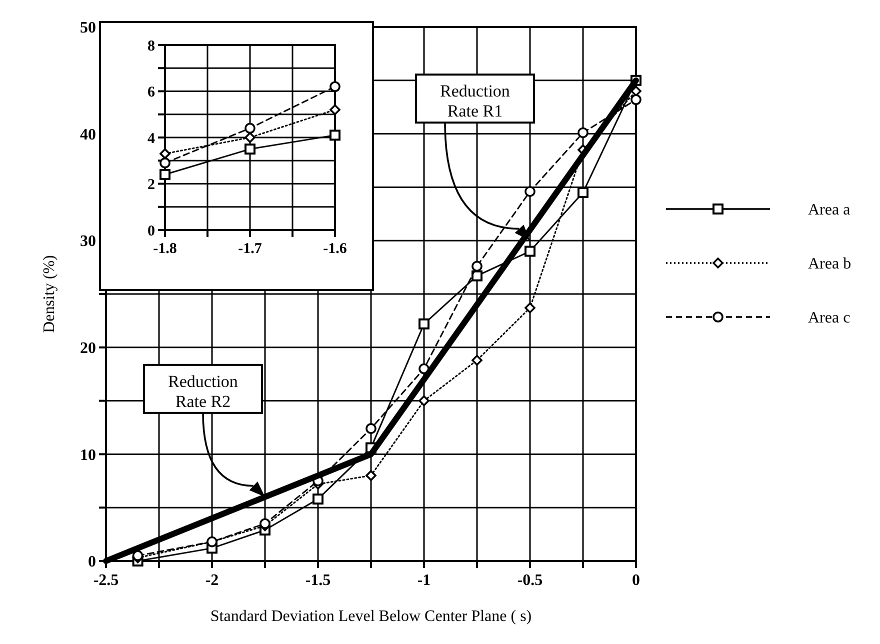 This screenshot has height=644, width=880. What do you see at coordinates (88, 455) in the screenshot?
I see `y-tick-label: 10` at bounding box center [88, 455].